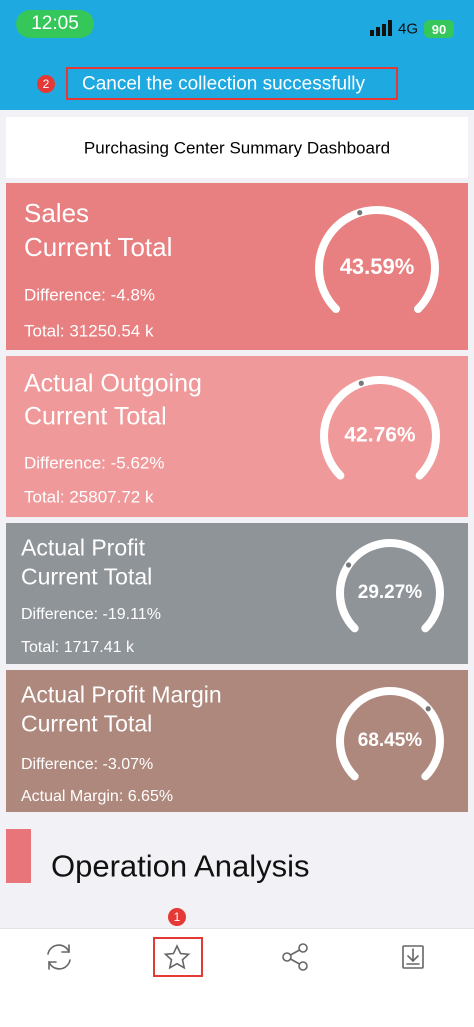 This screenshot has height=1027, width=474. I want to click on gauge: 42.76%, so click(380, 428).